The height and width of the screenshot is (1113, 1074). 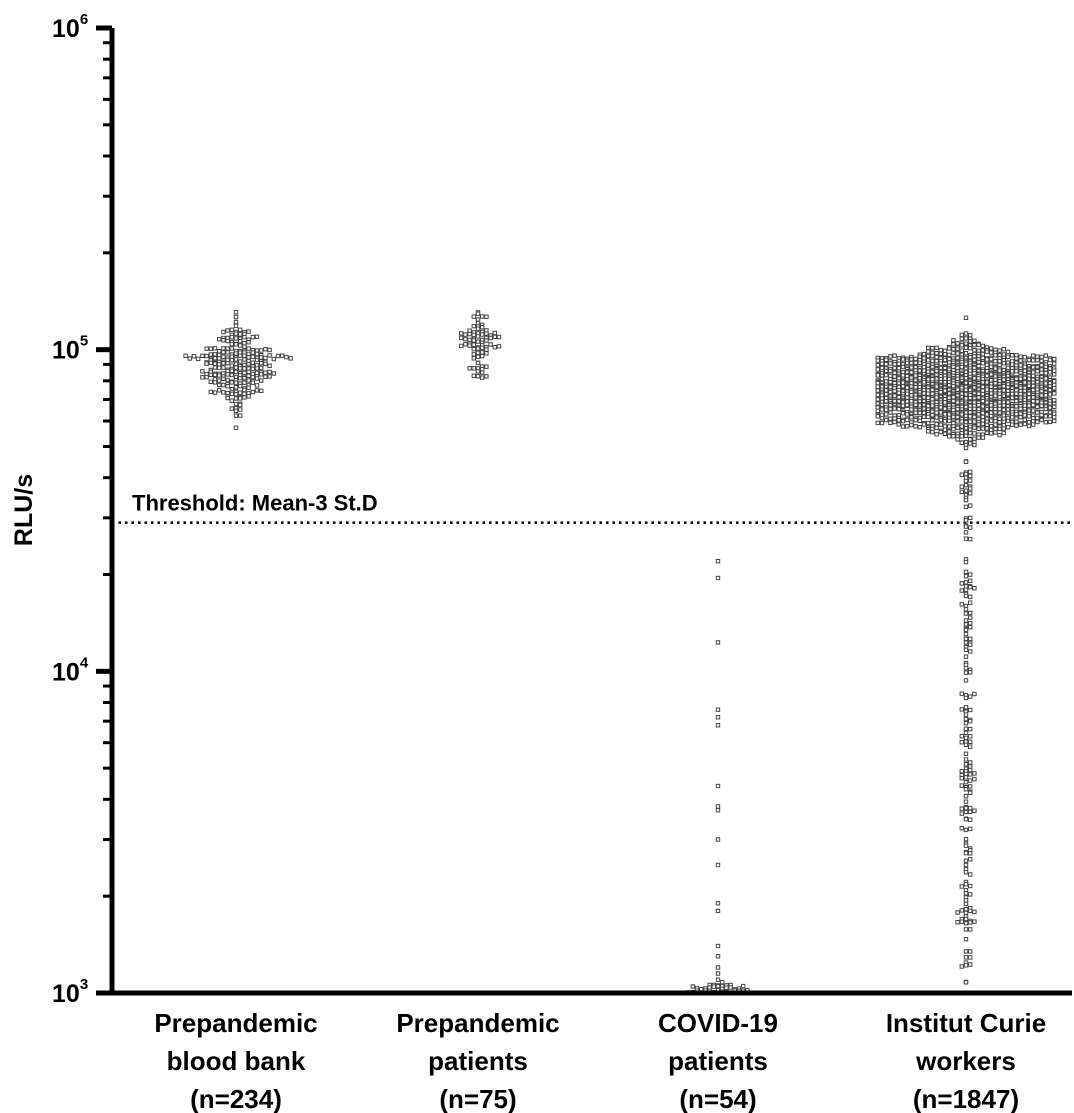 I want to click on threshold-label: Threshold: Mean-3 St.D, so click(x=255, y=503).